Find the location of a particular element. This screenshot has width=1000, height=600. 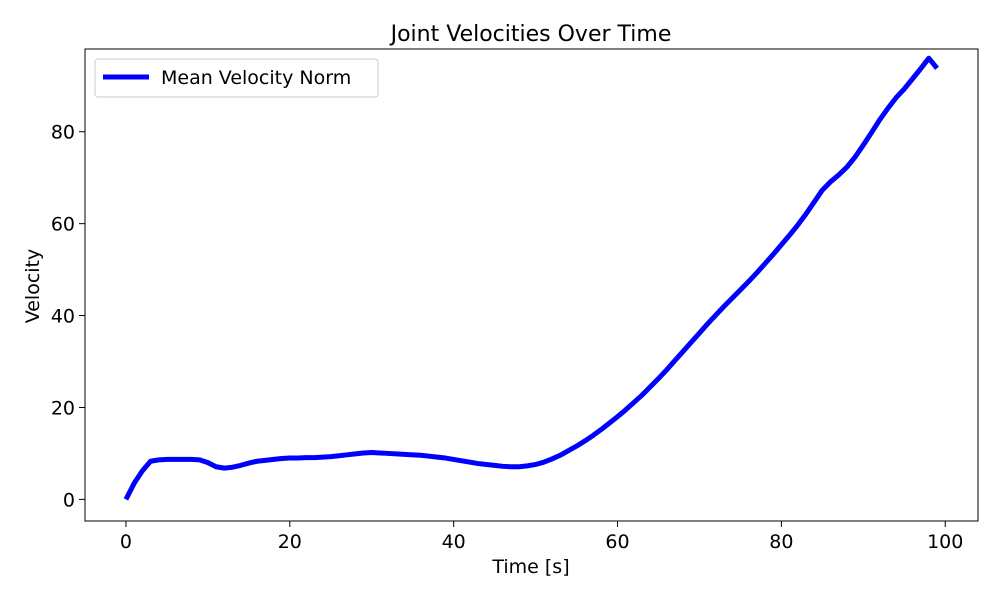

y-tick-label: 0 is located at coordinates (69, 500).